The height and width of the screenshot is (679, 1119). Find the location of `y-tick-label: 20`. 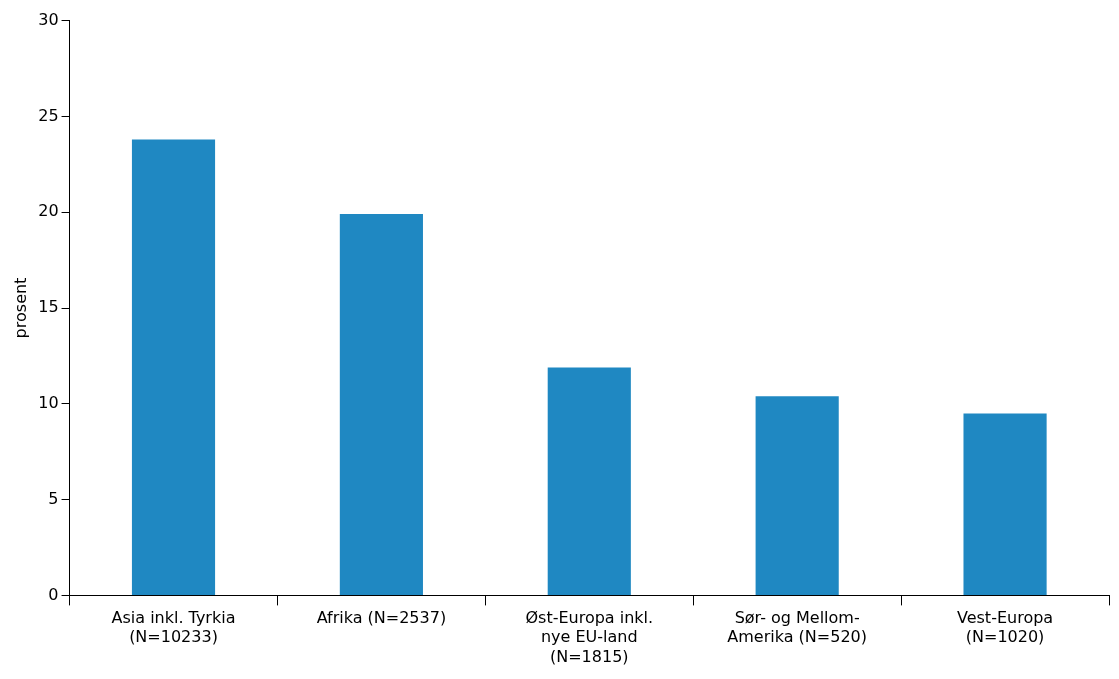

y-tick-label: 20 is located at coordinates (48, 211).